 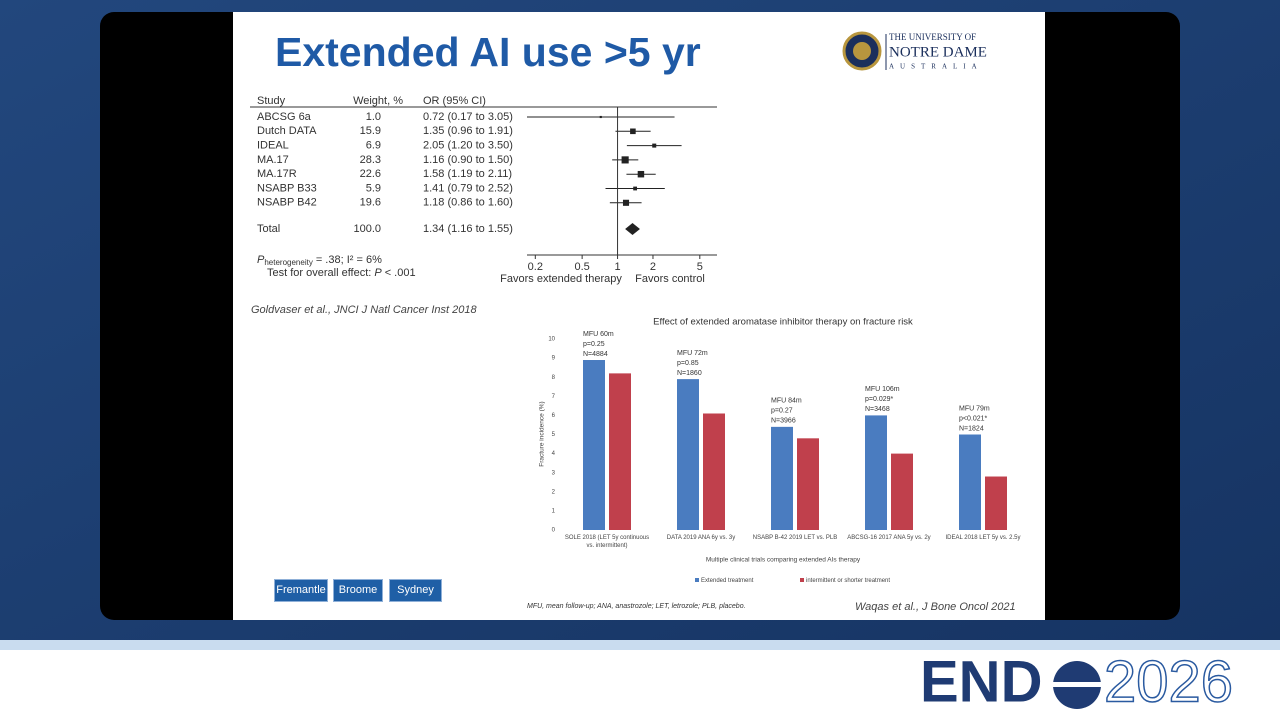 I want to click on overall-text: Test for overall effect:, so click(x=319, y=273).